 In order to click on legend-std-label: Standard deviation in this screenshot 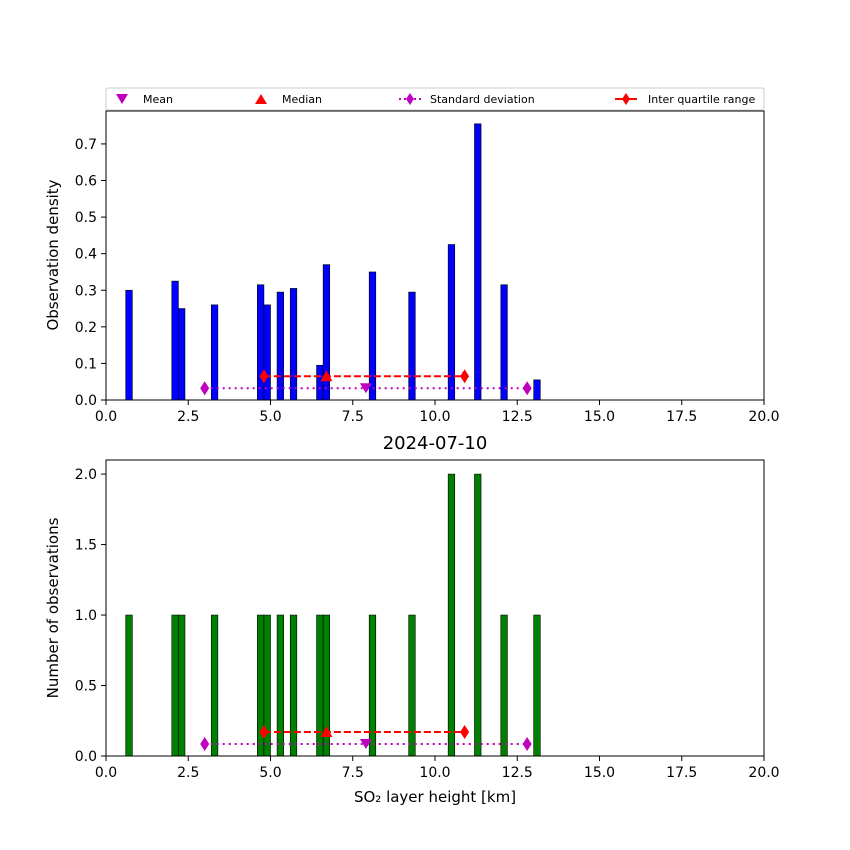, I will do `click(482, 99)`.